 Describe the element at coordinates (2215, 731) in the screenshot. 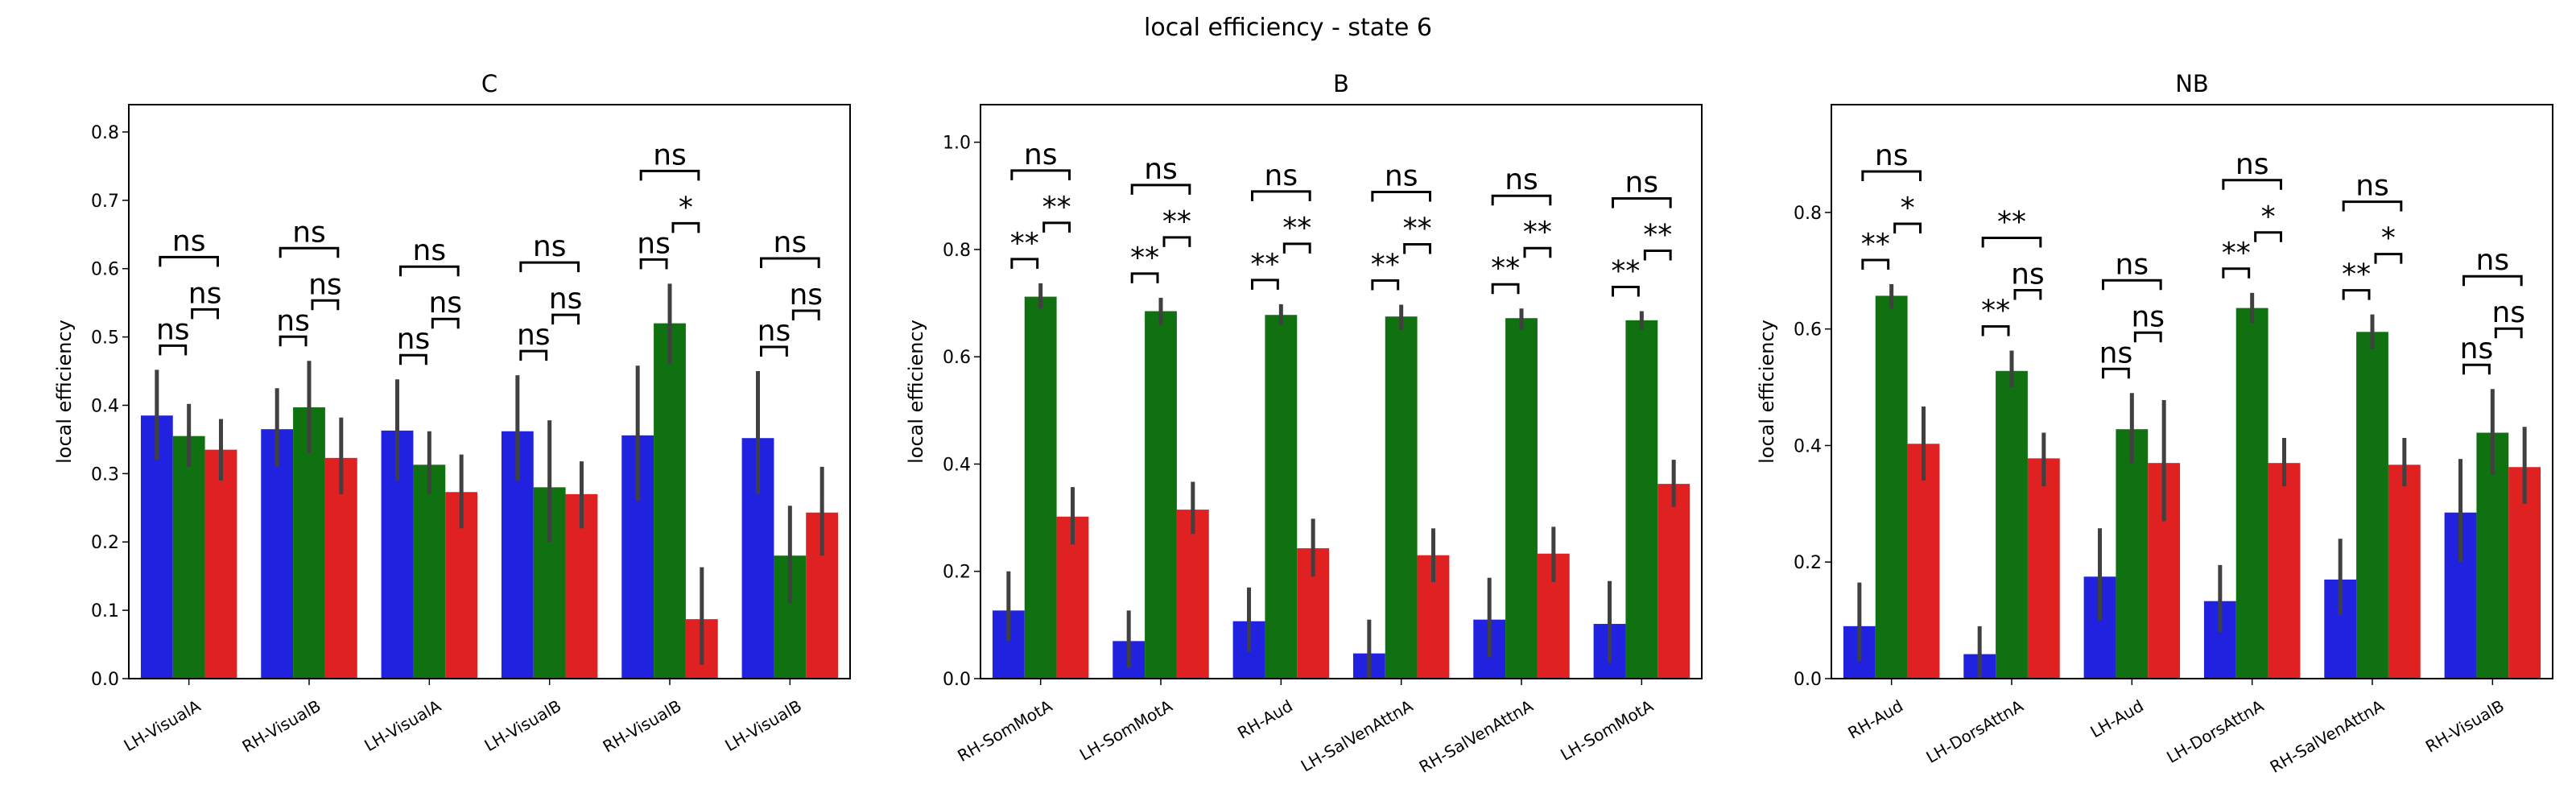

I see `x-tick-label: LH-DorsAttnA` at that location.